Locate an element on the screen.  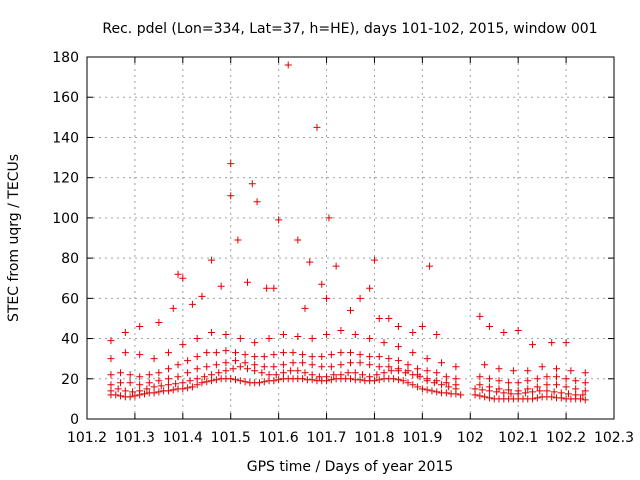
x-tick-label: 101.9 is located at coordinates (422, 438).